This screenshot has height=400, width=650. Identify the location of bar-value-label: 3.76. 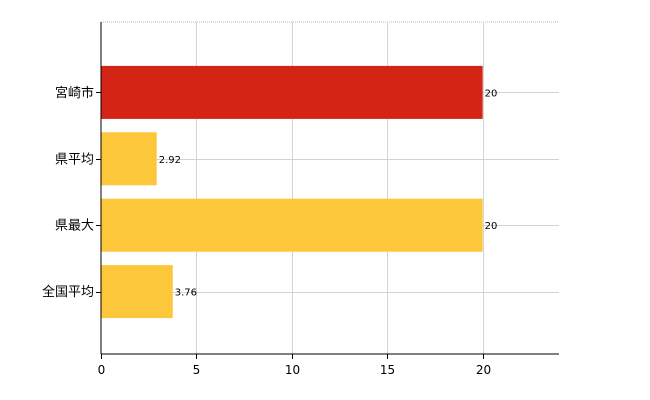
(186, 293).